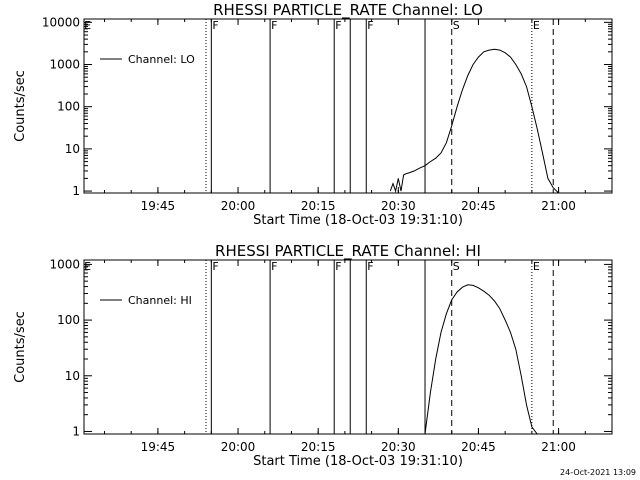 This screenshot has height=480, width=640. What do you see at coordinates (61, 22) in the screenshot?
I see `y-tick-label: 10000` at bounding box center [61, 22].